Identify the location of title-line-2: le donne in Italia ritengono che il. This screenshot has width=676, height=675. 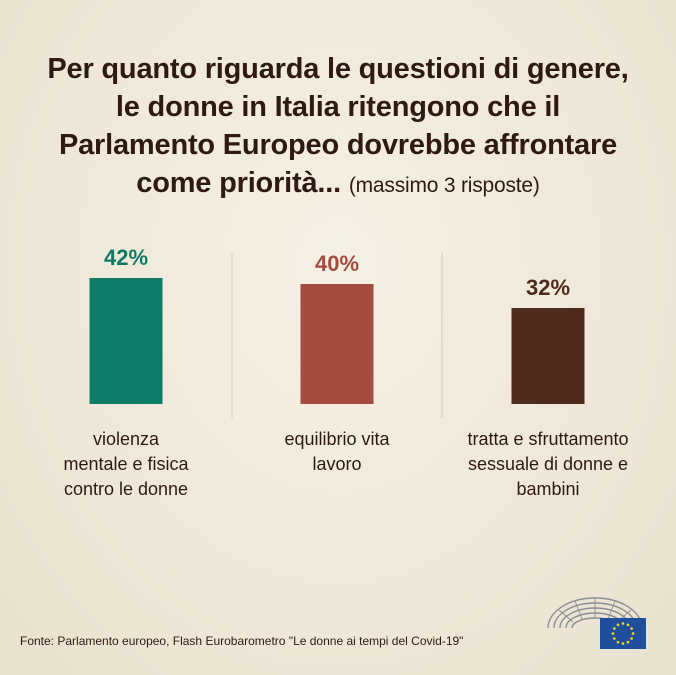
(338, 107).